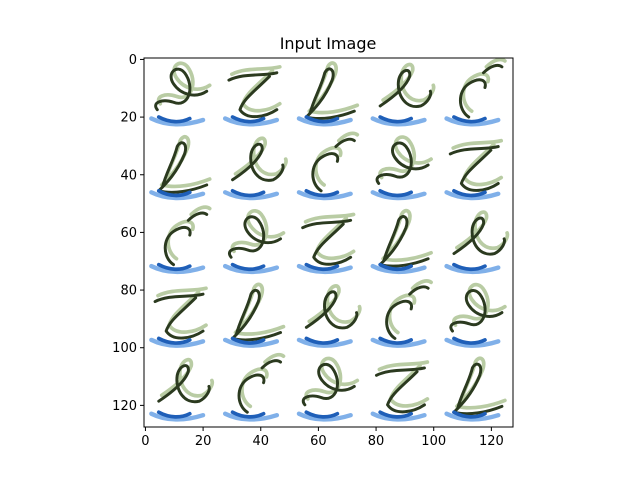 The width and height of the screenshot is (640, 480). I want to click on x-tick-label: 0, so click(145, 441).